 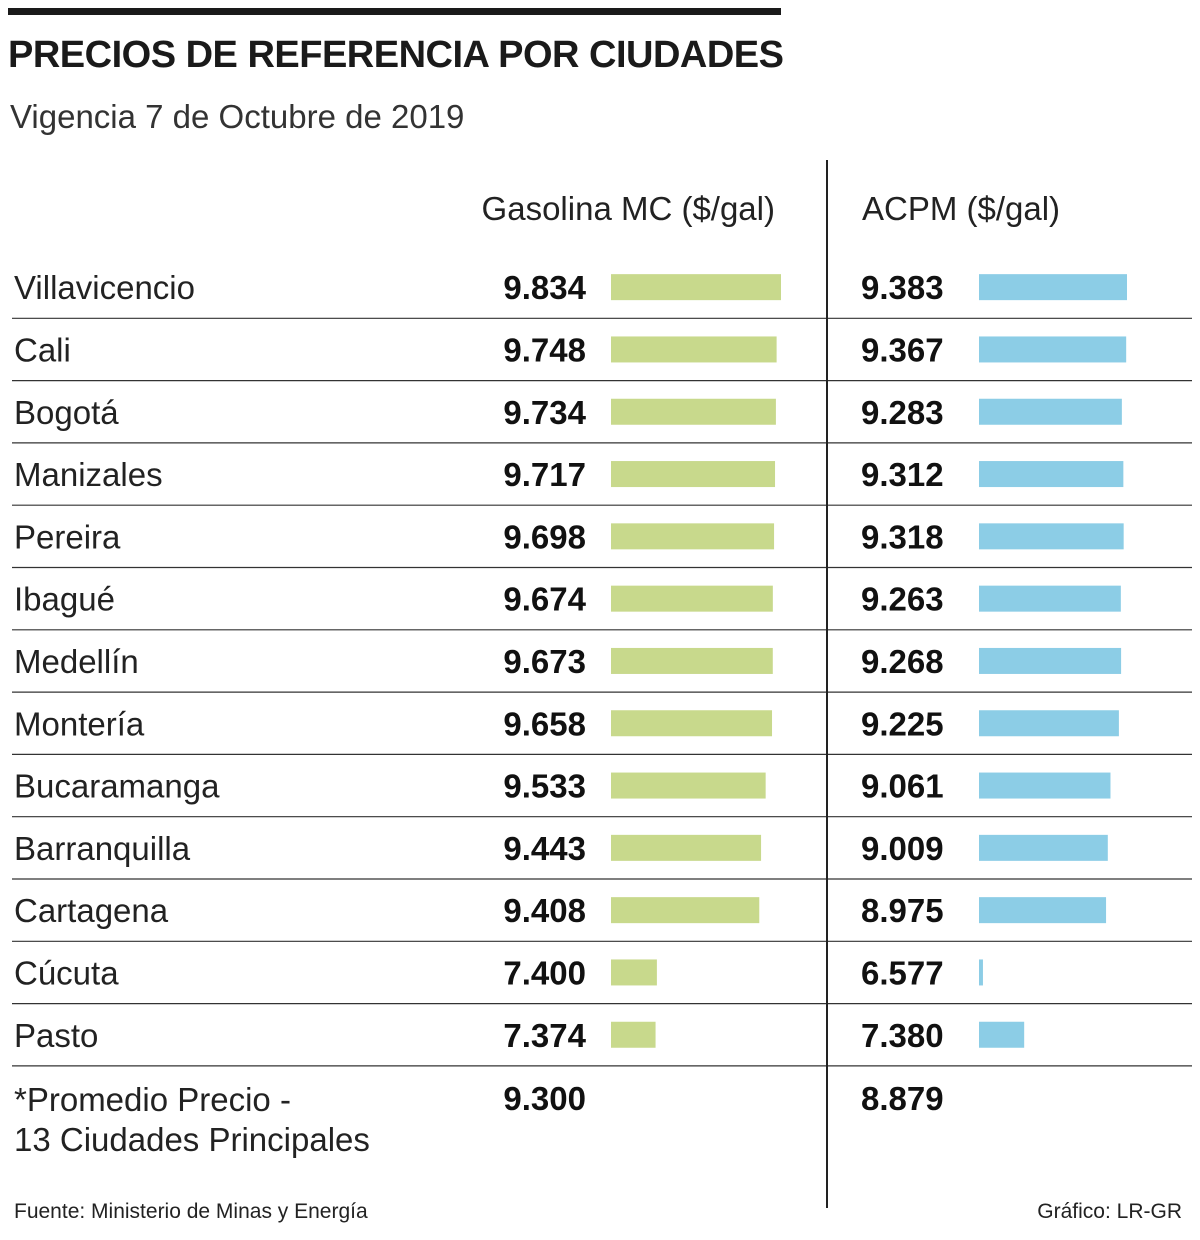 What do you see at coordinates (396, 55) in the screenshot?
I see `chart-title: PRECIOS DE REFERENCIA POR CIUDADES` at bounding box center [396, 55].